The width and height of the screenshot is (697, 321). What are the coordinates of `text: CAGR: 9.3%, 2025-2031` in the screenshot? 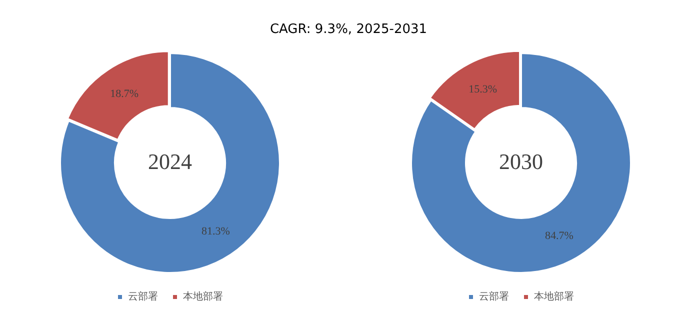 It's located at (349, 29).